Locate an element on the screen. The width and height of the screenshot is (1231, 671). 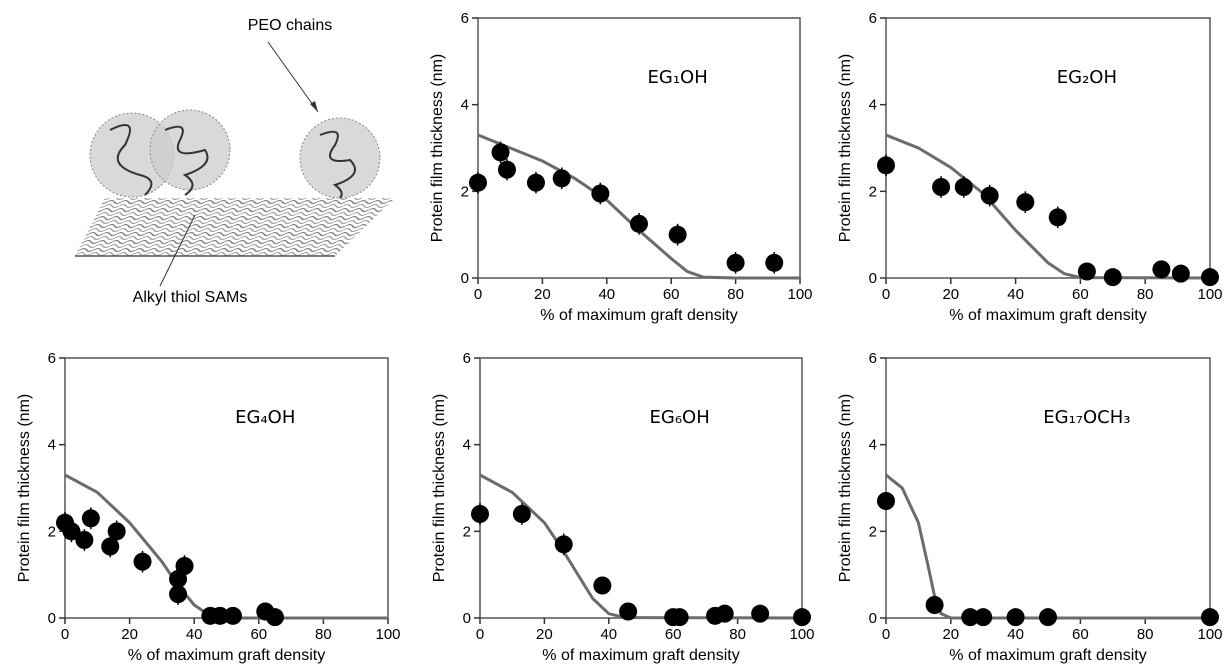
diagram-label: PEO chains is located at coordinates (290, 25).